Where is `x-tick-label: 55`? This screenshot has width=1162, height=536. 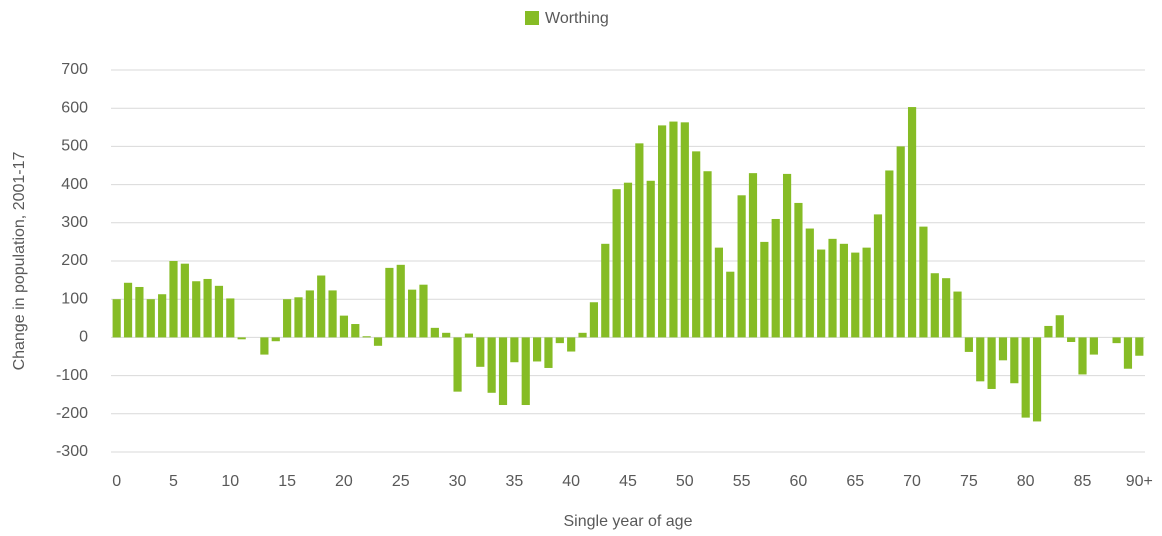 x-tick-label: 55 is located at coordinates (742, 481).